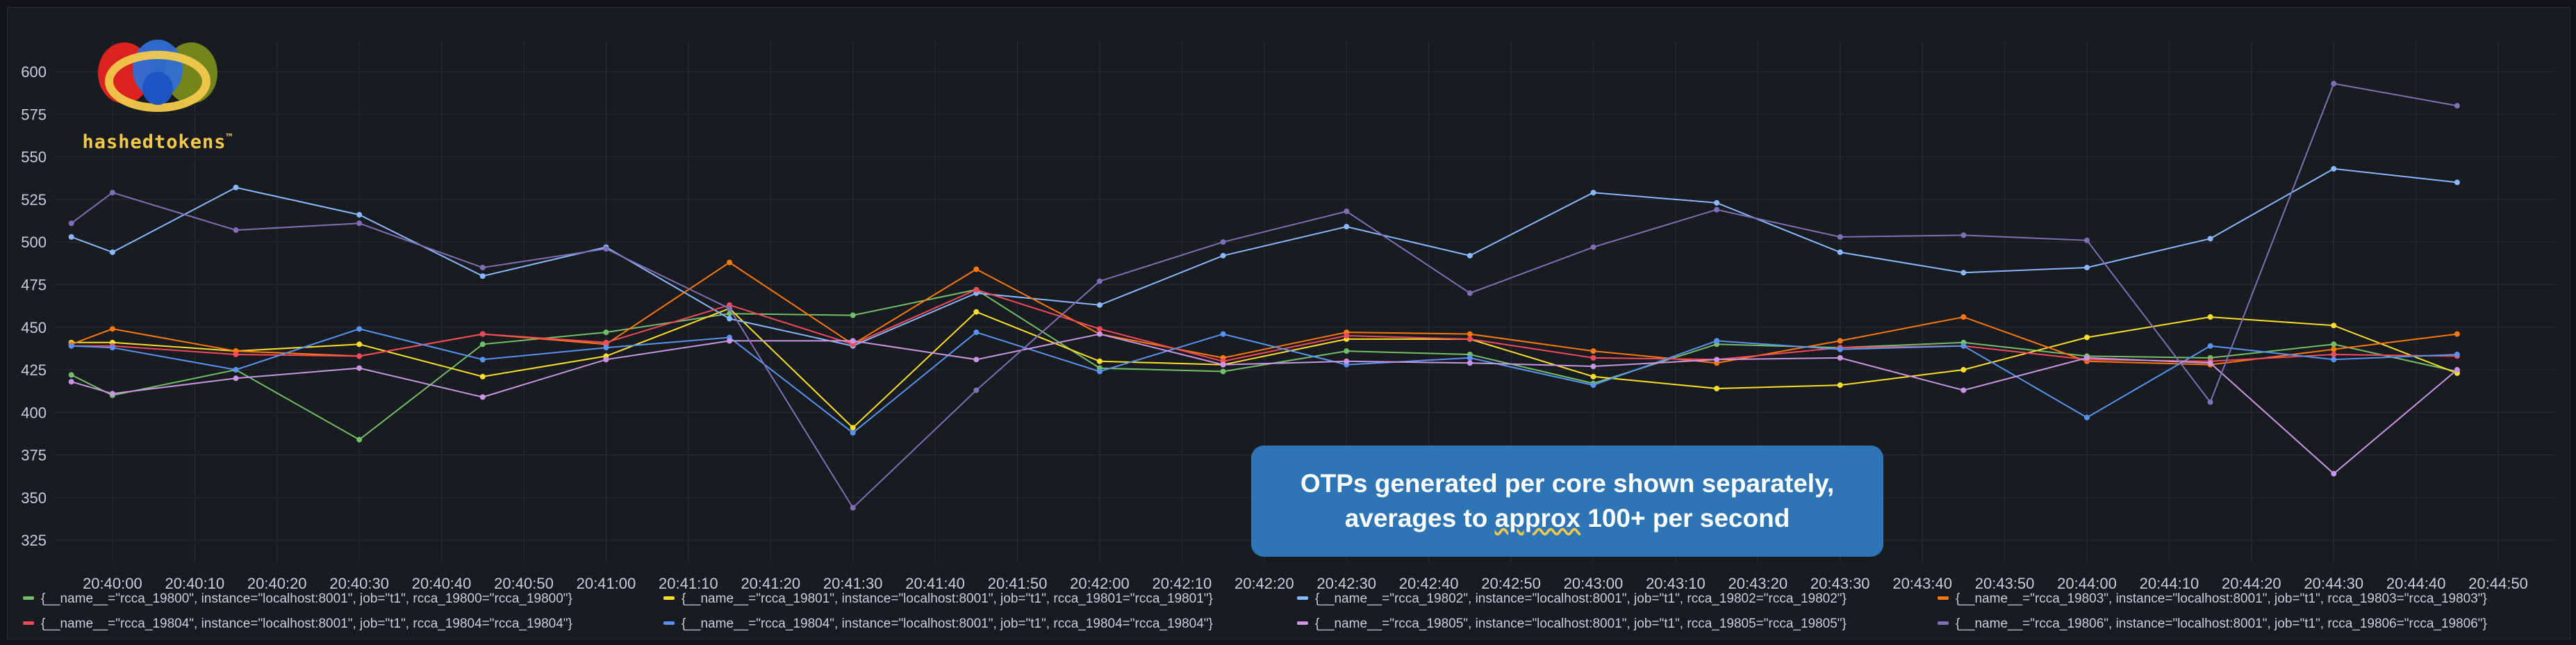  I want to click on x-tick-label: 20:40:10, so click(194, 583).